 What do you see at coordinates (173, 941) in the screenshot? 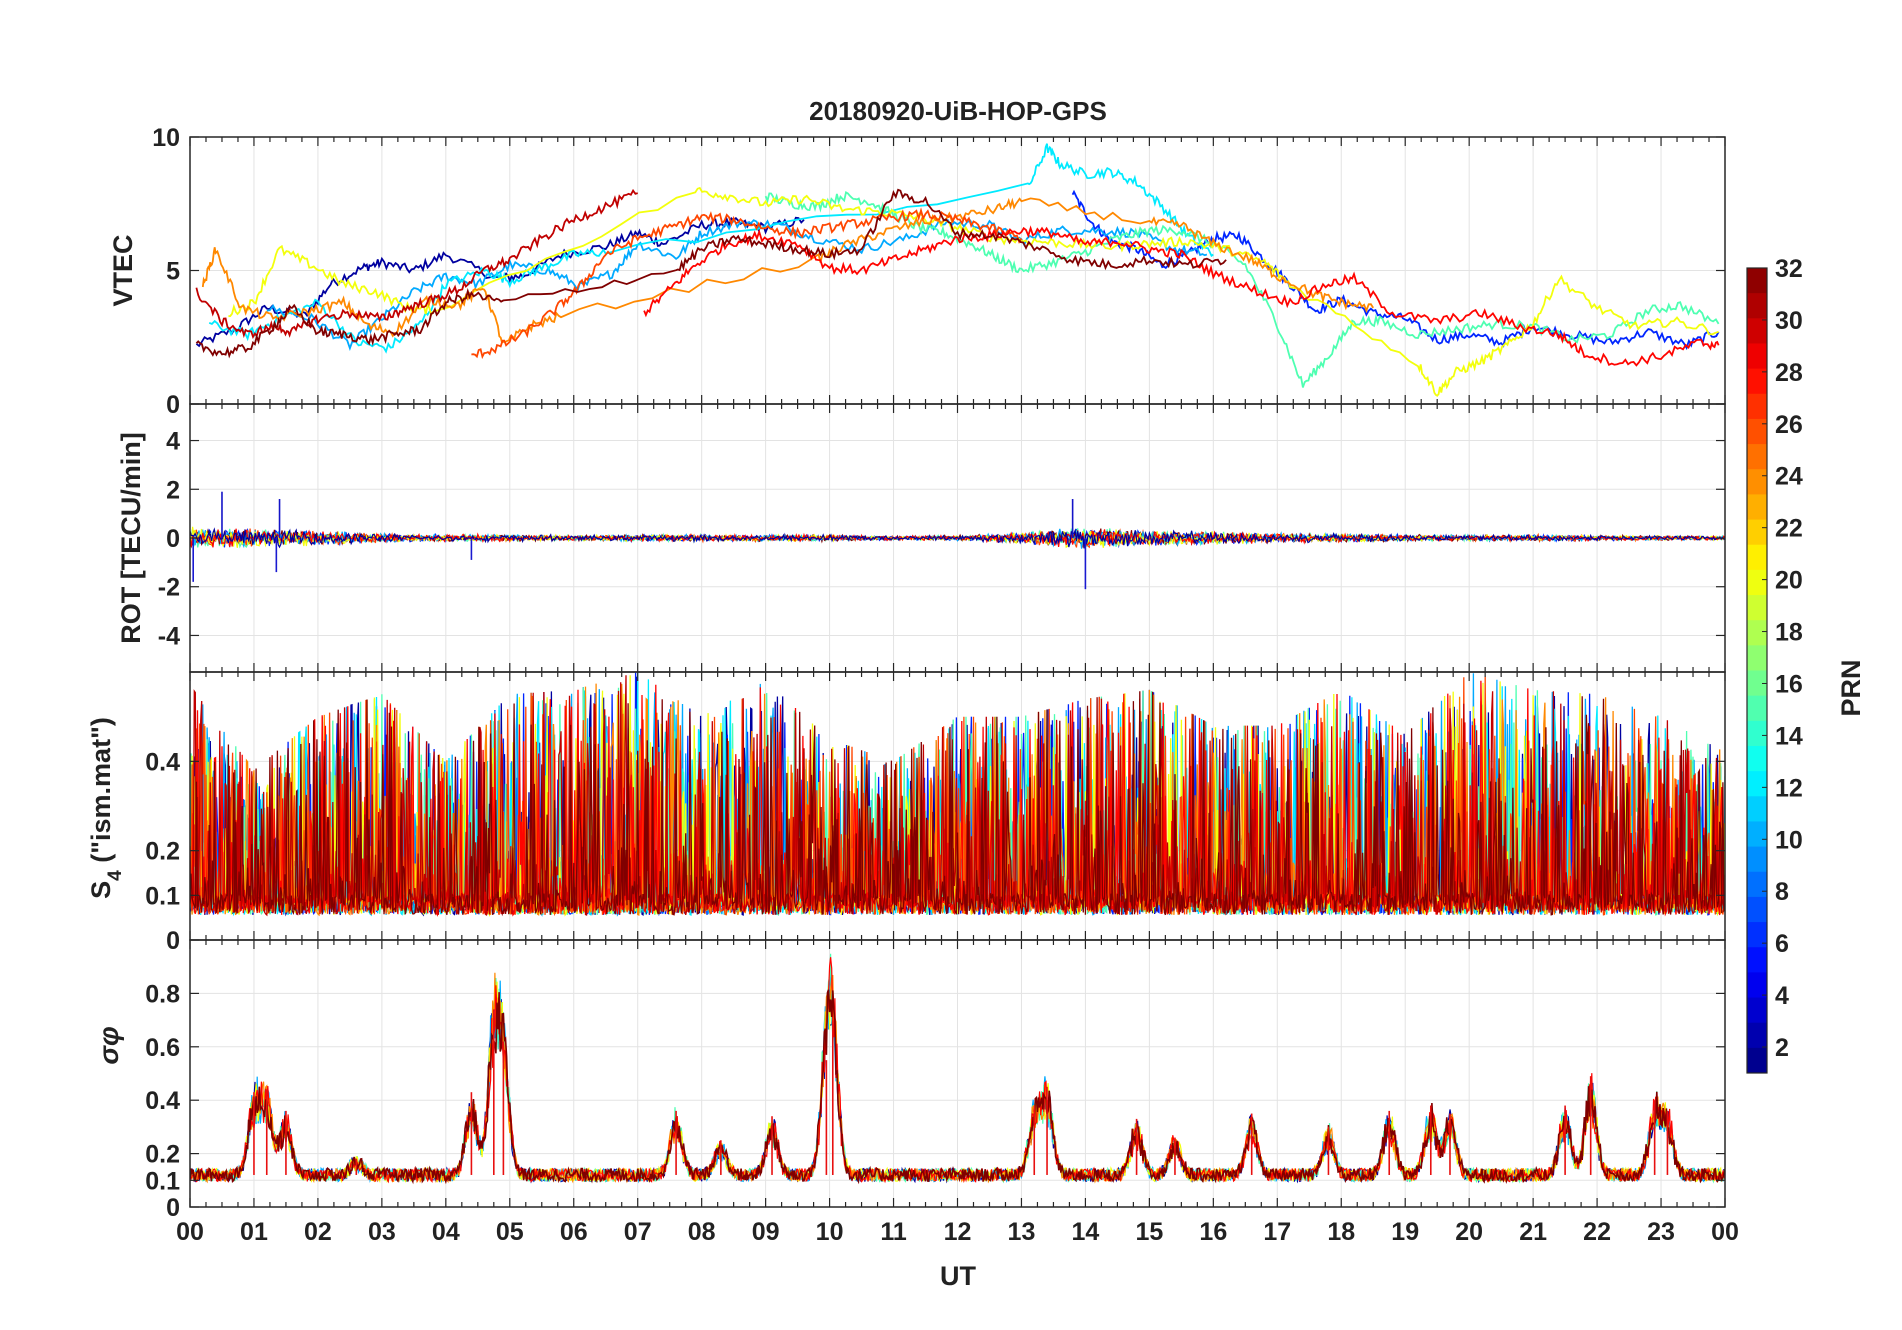
I see `s4-y-tick-label: 0` at bounding box center [173, 941].